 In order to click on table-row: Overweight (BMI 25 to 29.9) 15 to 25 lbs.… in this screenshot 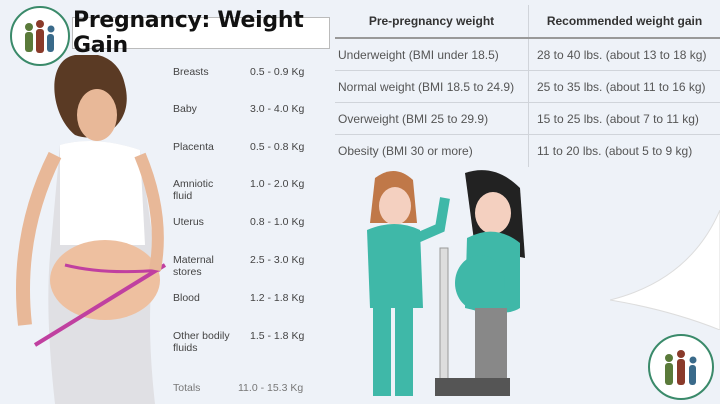, I will do `click(527, 119)`.